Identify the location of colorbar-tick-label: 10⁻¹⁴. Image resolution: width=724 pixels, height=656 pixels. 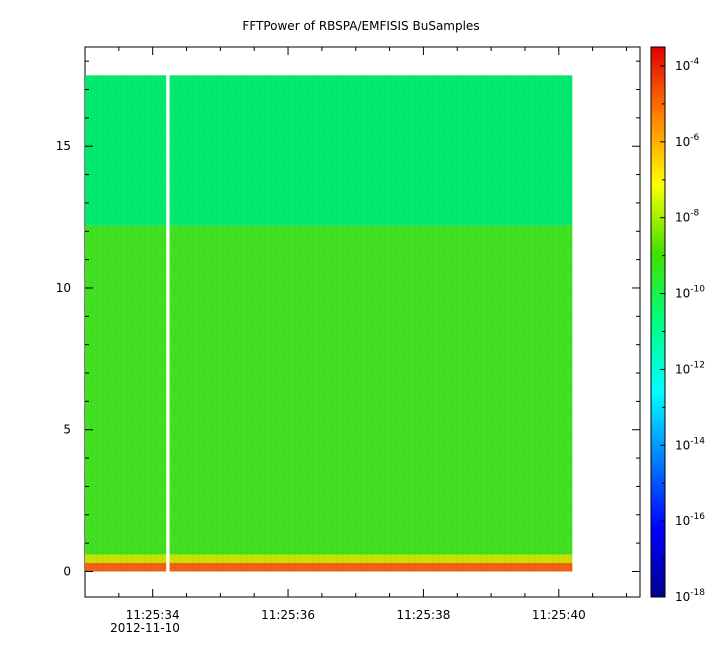
(690, 444).